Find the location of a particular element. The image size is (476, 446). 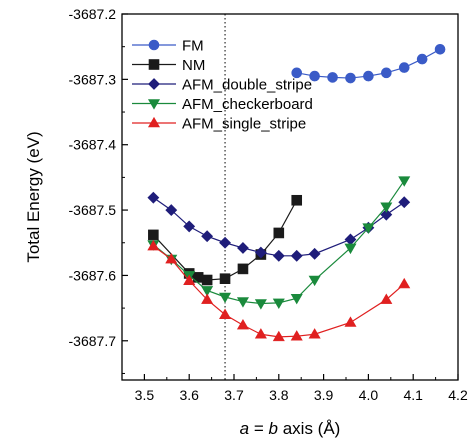

legend-item: FM is located at coordinates (168, 46).